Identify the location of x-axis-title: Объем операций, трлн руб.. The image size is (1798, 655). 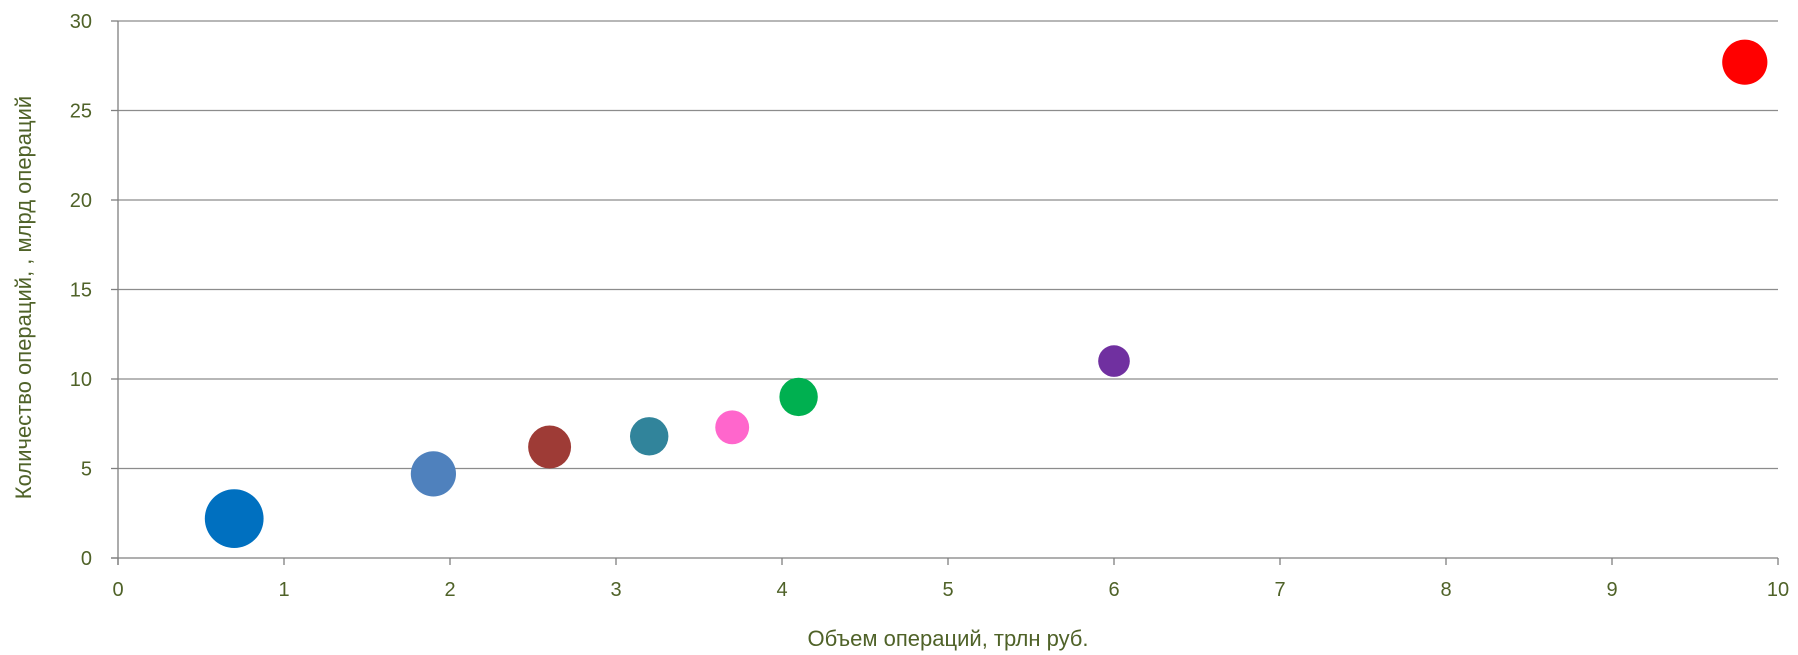
(947, 638).